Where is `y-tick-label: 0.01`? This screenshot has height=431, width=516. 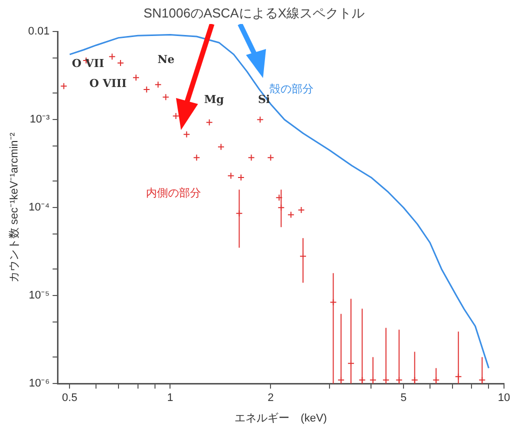 y-tick-label: 0.01 is located at coordinates (39, 32).